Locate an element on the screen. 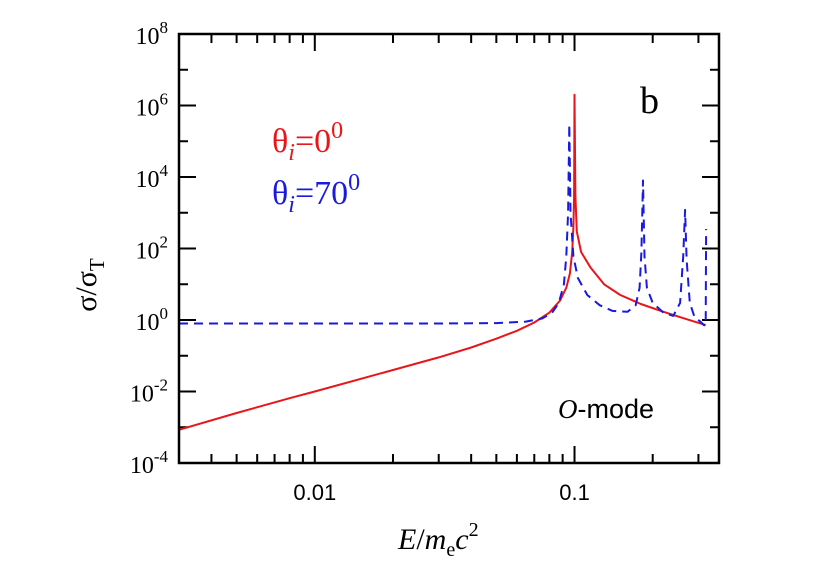 This screenshot has height=581, width=830. y-axis-label: σ/σT is located at coordinates (89, 285).